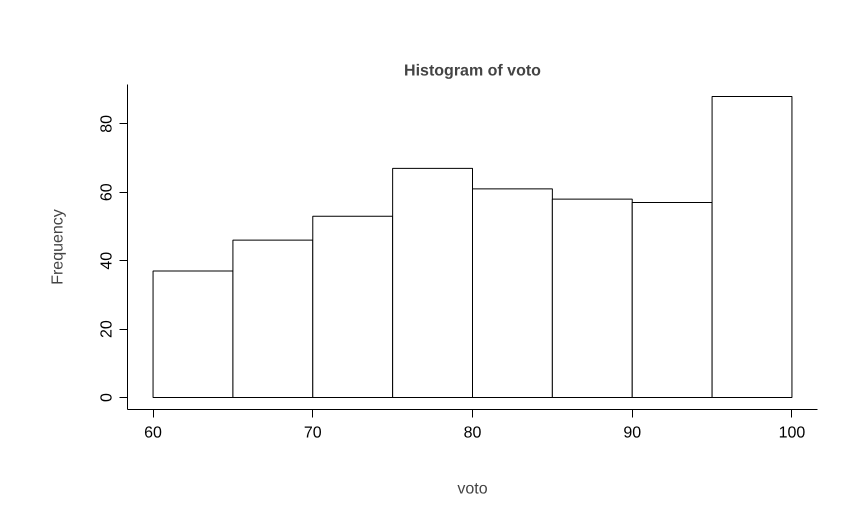  What do you see at coordinates (107, 329) in the screenshot?
I see `y-tick-label: 20` at bounding box center [107, 329].